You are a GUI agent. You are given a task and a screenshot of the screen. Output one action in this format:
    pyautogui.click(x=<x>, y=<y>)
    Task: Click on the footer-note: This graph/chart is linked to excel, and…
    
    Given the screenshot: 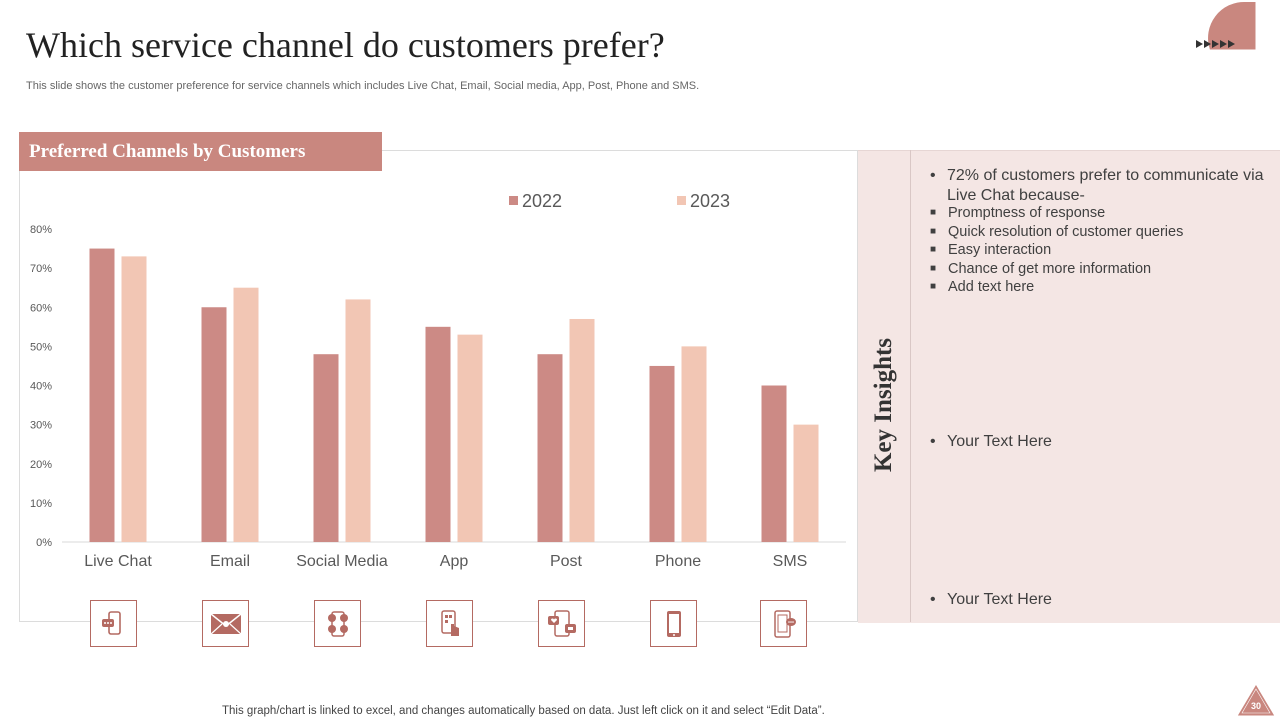 What is the action you would take?
    pyautogui.click(x=523, y=711)
    